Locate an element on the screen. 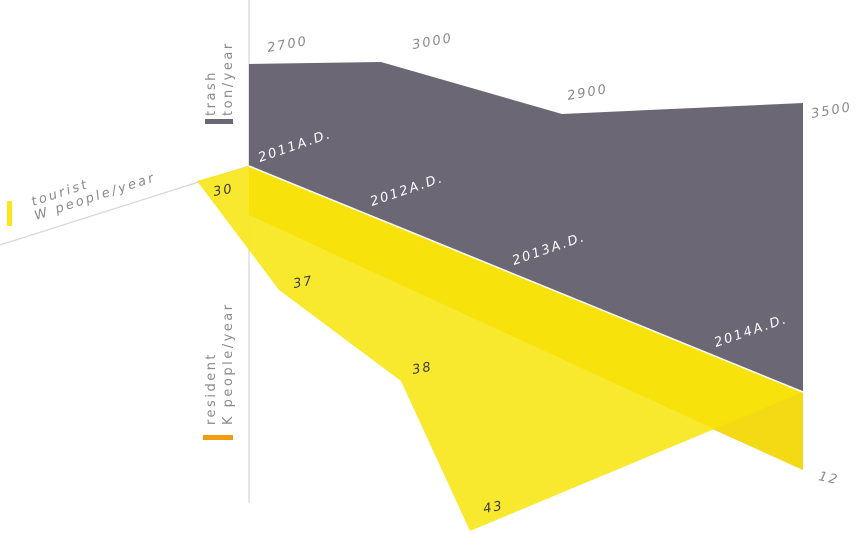 The height and width of the screenshot is (533, 861). trash-swatch is located at coordinates (219, 121).